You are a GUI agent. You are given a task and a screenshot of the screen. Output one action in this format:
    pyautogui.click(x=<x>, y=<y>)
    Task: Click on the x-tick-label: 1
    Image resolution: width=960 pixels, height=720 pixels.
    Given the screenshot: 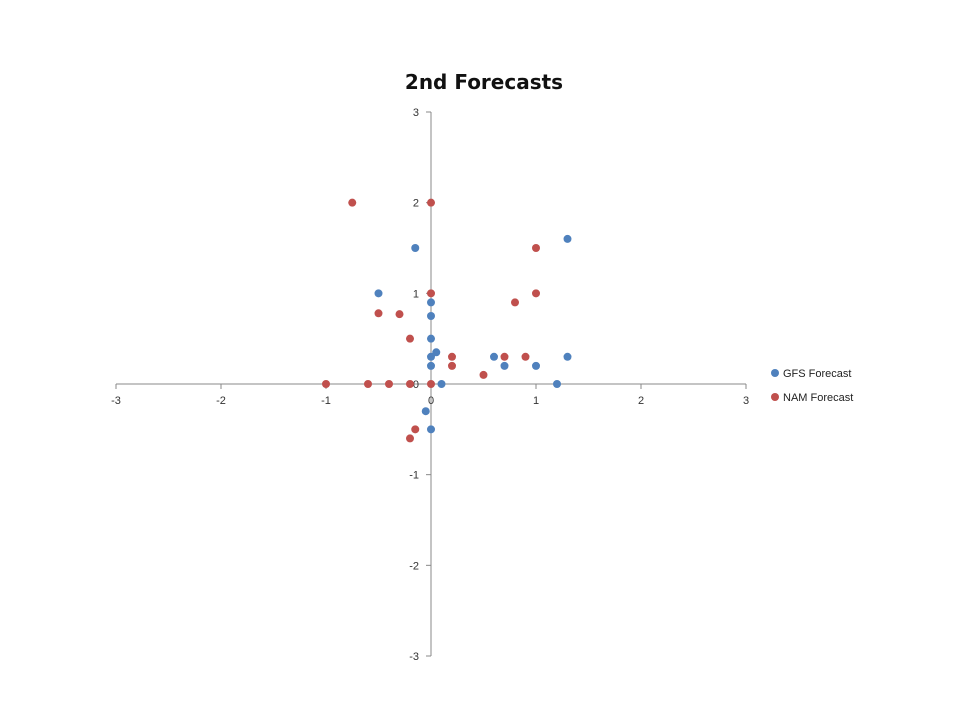 What is the action you would take?
    pyautogui.click(x=536, y=401)
    